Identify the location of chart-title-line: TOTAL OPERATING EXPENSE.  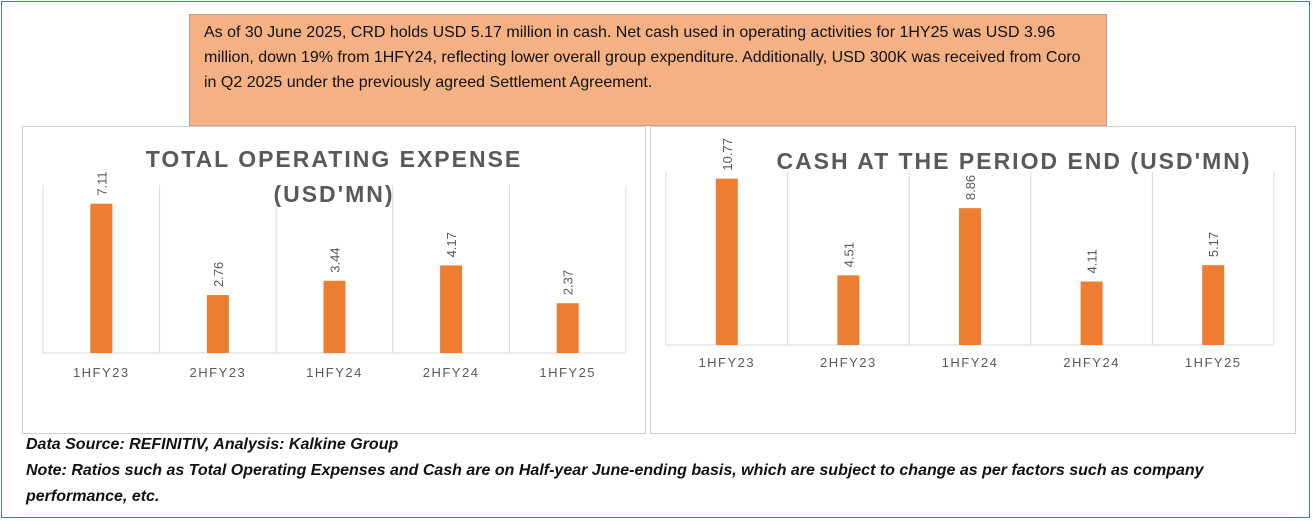
(334, 159).